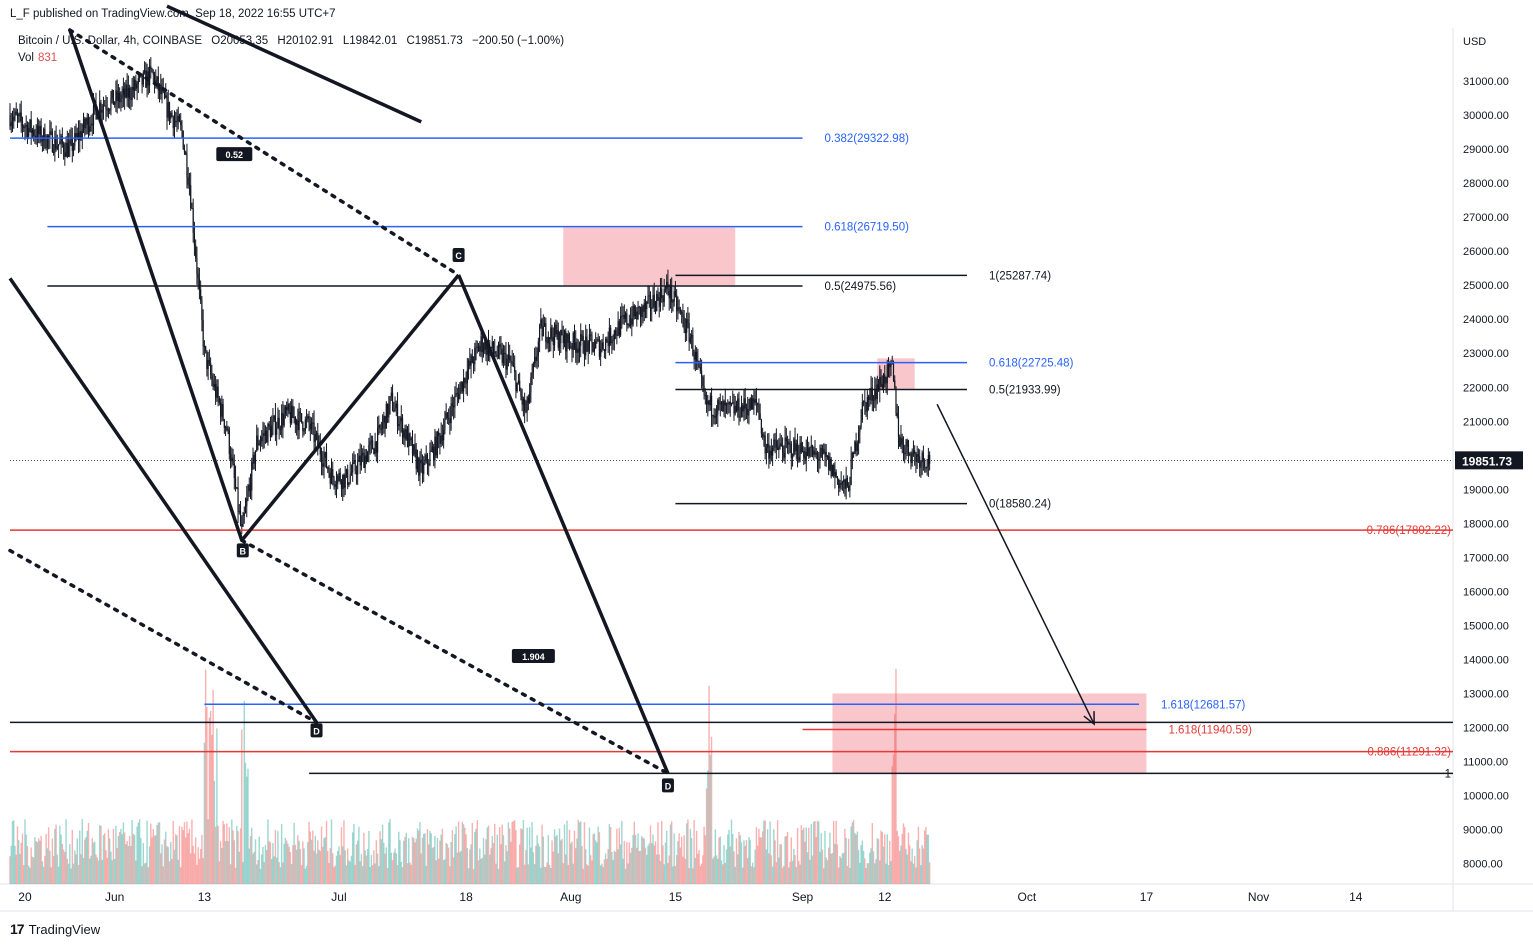 The width and height of the screenshot is (1533, 947). What do you see at coordinates (434, 41) in the screenshot?
I see `ohlc-close: C19851.73` at bounding box center [434, 41].